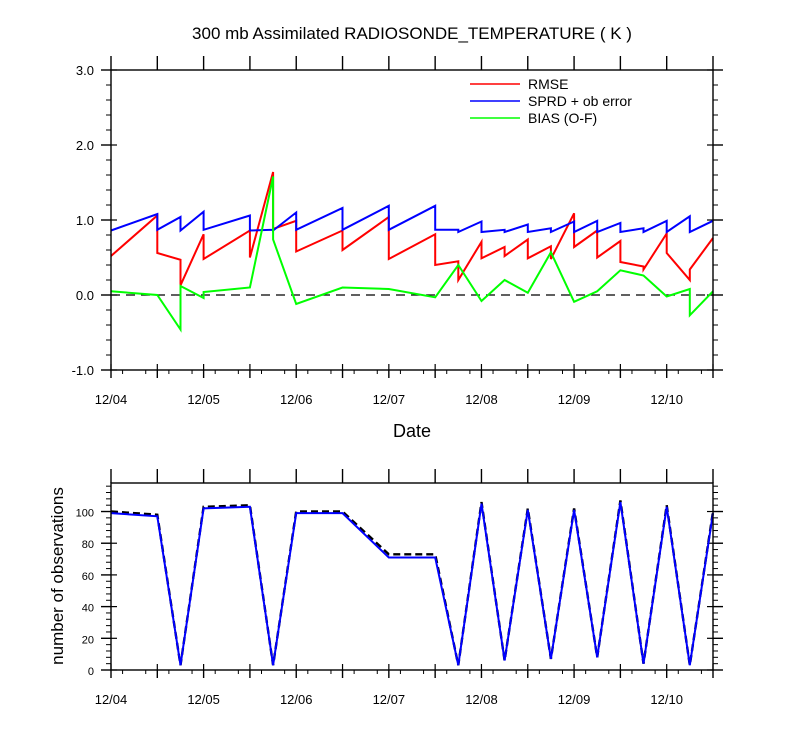  I want to click on bottom-y-tick-label: 20, so click(88, 640).